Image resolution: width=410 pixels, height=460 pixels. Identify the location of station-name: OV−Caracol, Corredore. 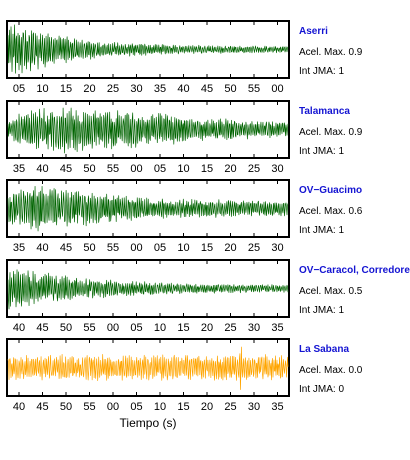
(354, 270).